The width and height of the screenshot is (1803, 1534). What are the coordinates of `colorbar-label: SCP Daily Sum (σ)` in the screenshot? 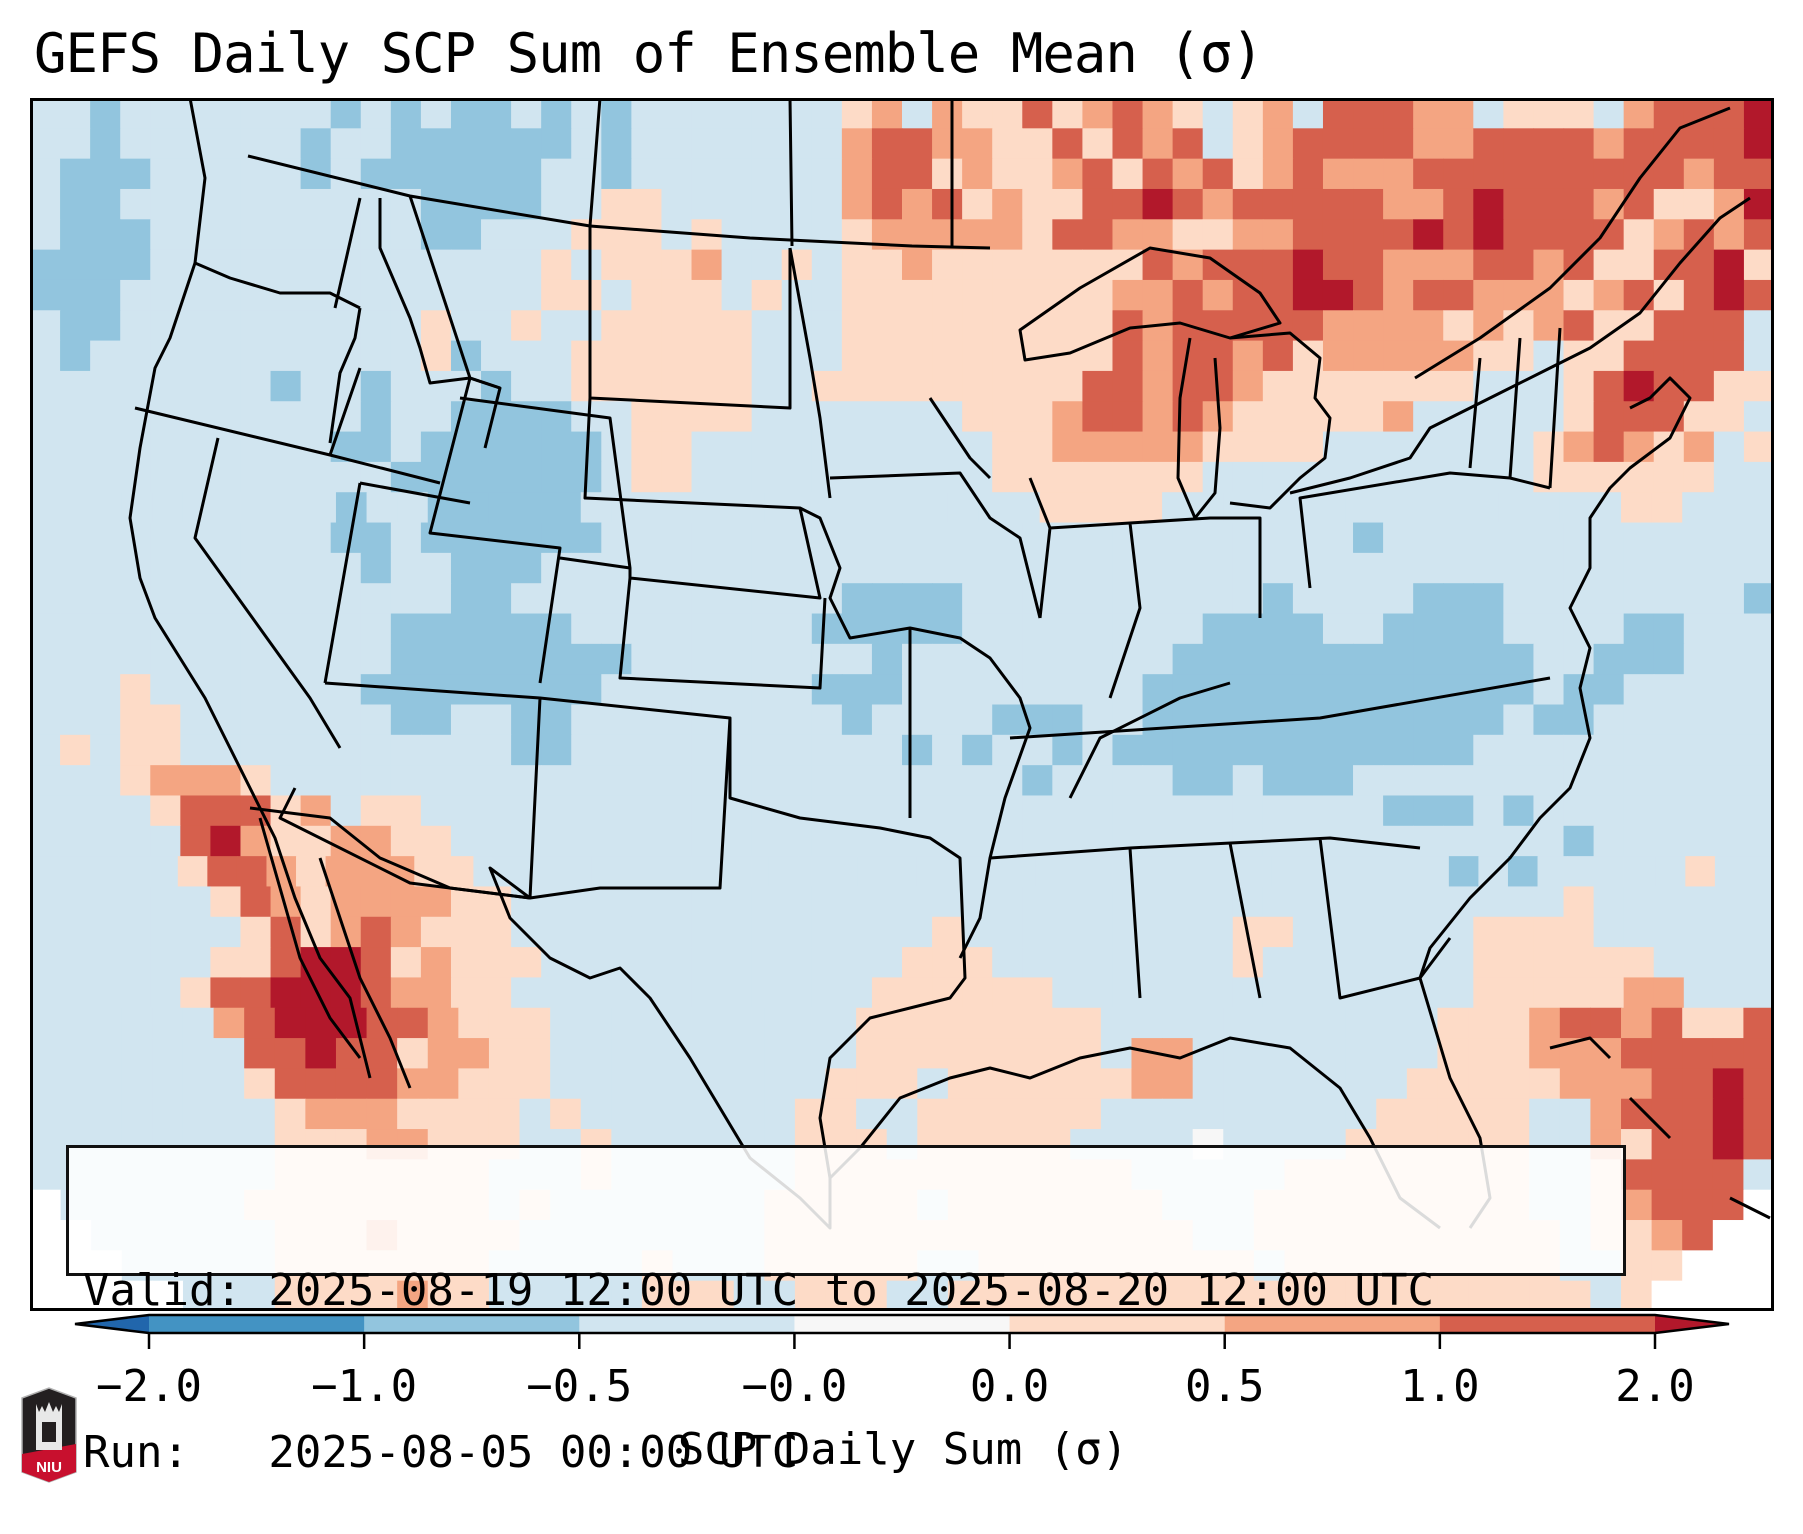 It's located at (903, 1449).